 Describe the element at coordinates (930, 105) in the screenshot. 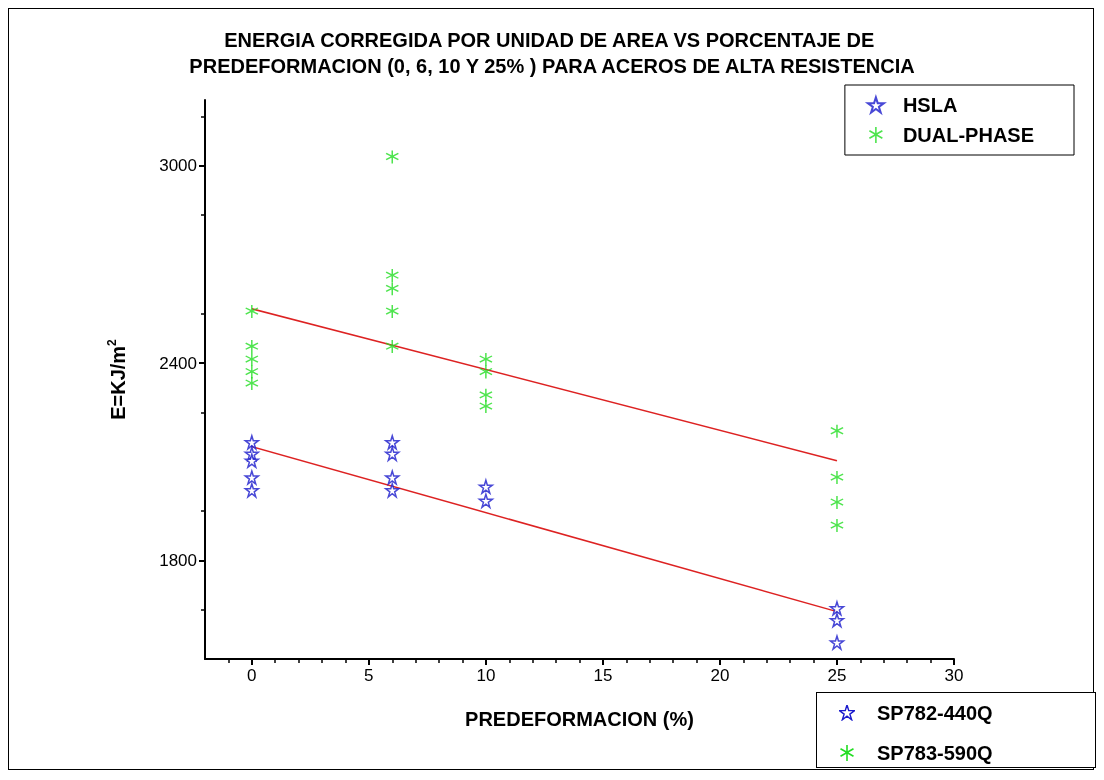

I see `legend-label: HSLA` at that location.